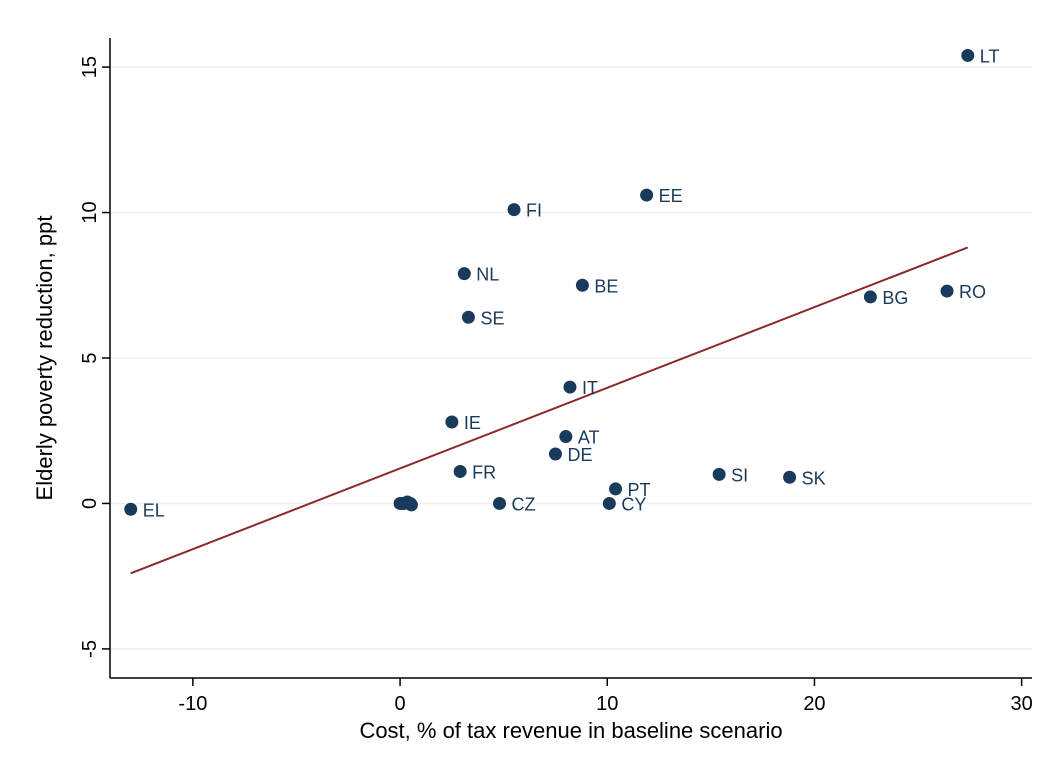 The image size is (1049, 771). I want to click on y-axis-title: Elderly poverty reduction, ppt, so click(44, 358).